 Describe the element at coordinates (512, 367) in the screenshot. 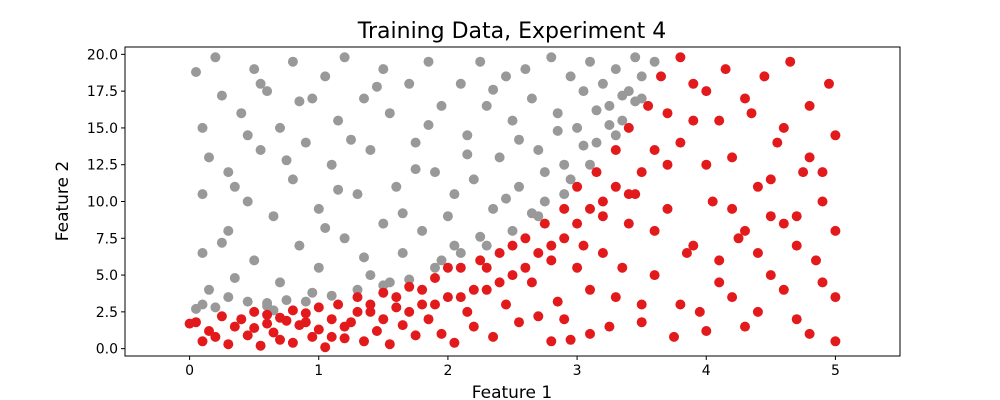

I see `x-axis: 0 1 2 3 4 5` at that location.